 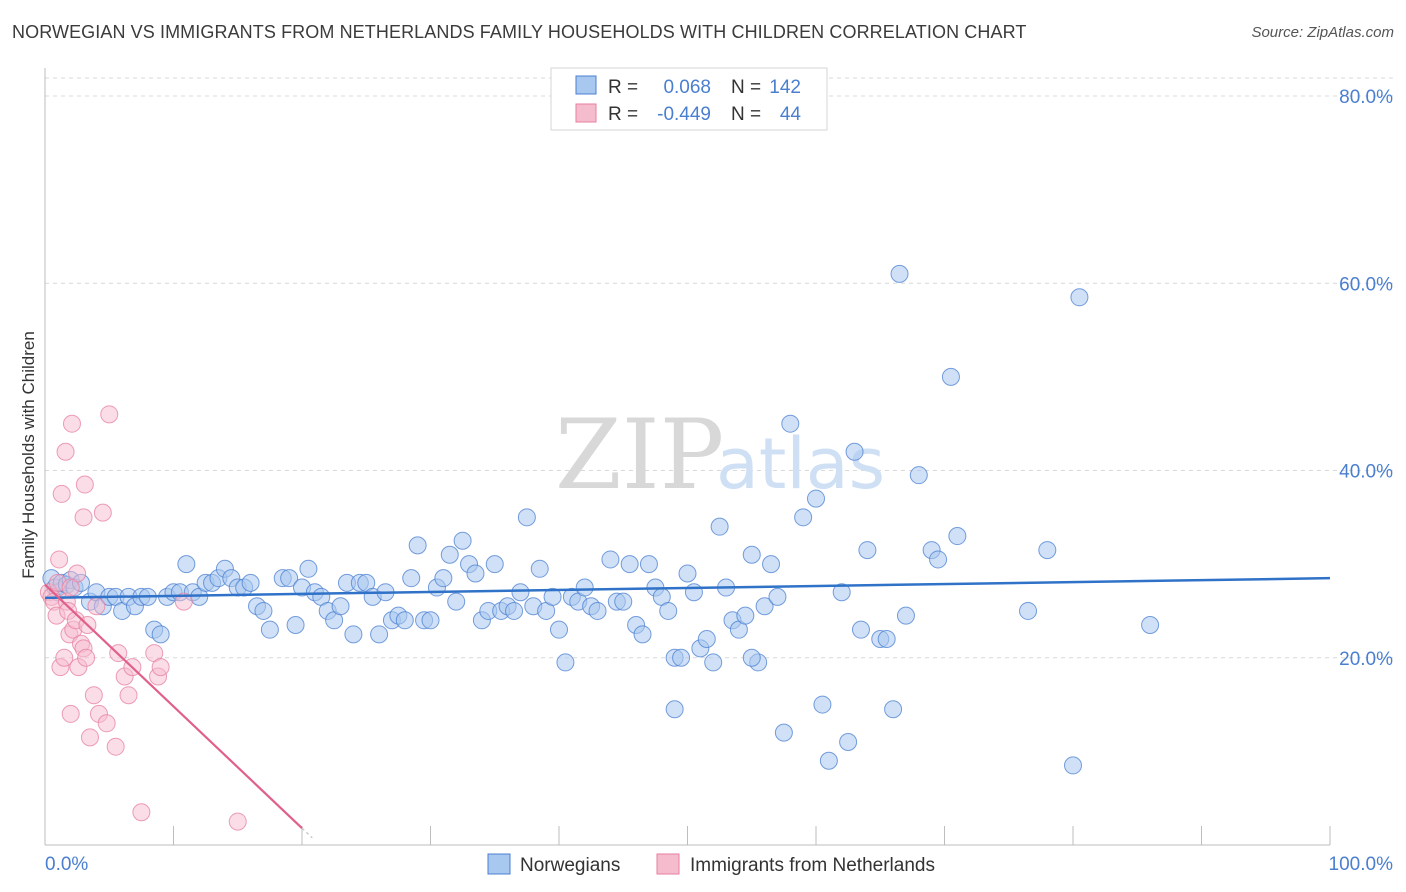 I want to click on watermark: ZIP atlas, so click(x=720, y=455).